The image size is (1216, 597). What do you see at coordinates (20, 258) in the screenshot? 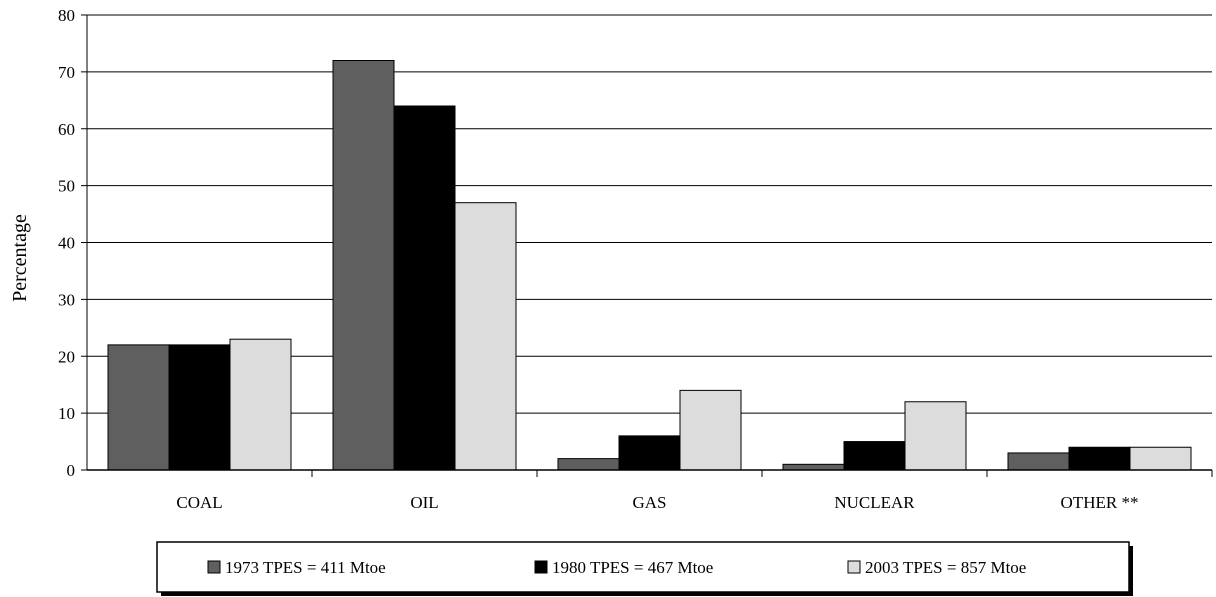
I see `y-axis-label: Percentage` at bounding box center [20, 258].